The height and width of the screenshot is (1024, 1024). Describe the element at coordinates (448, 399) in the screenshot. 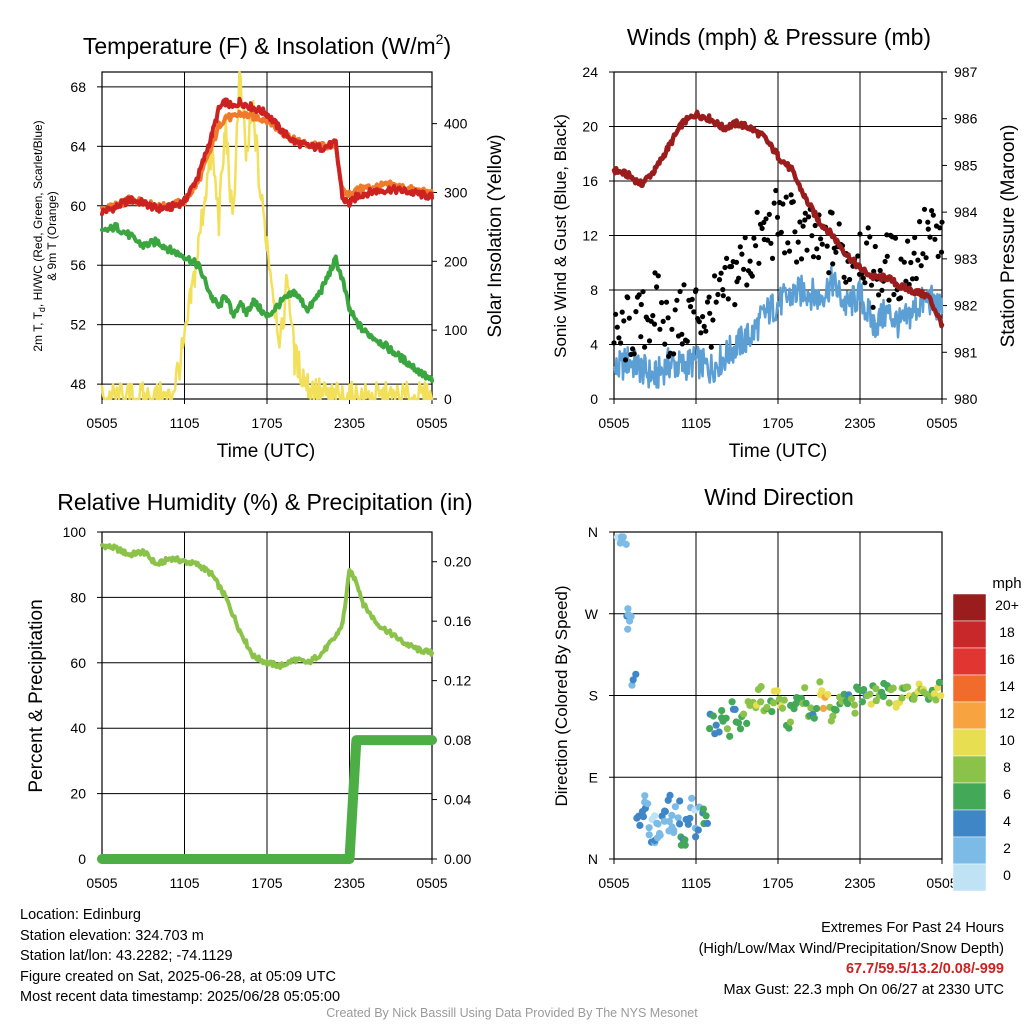

I see `y2-tick-label: 0` at that location.